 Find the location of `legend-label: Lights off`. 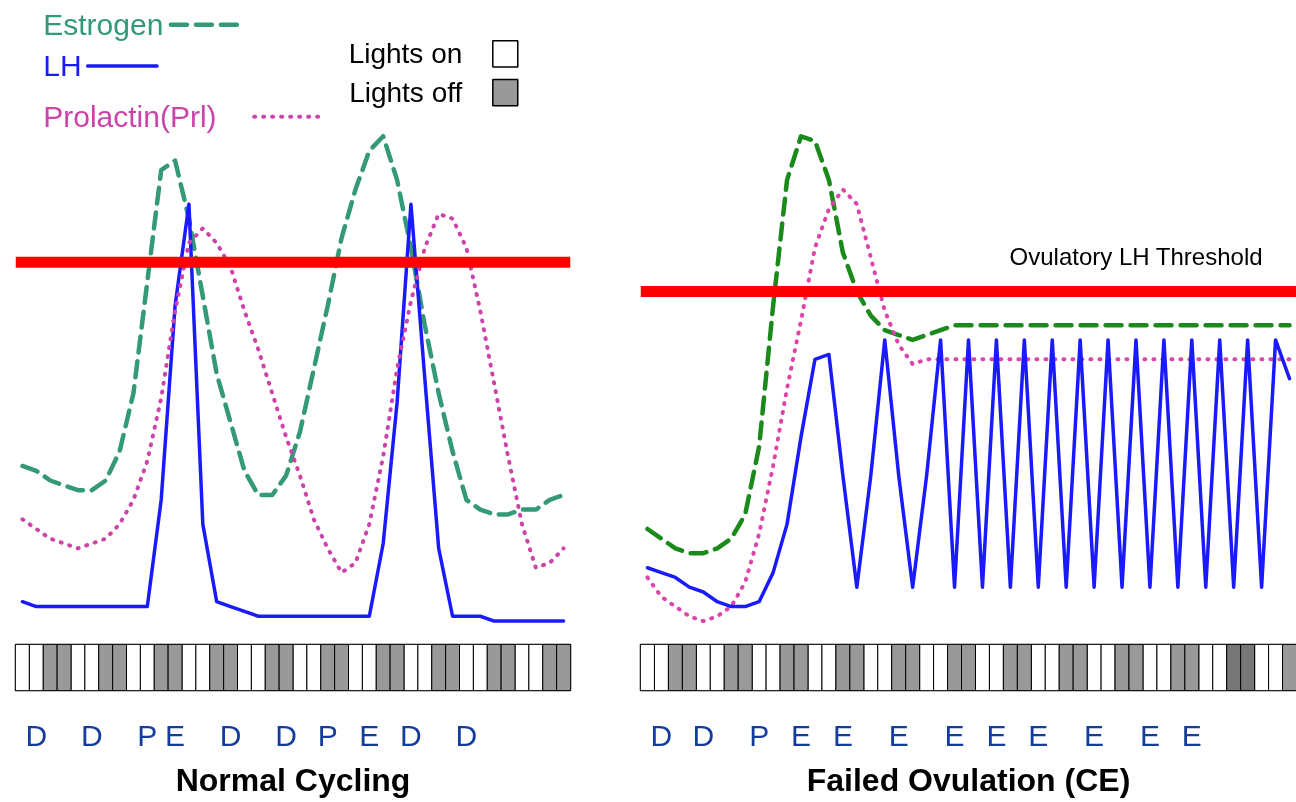

legend-label: Lights off is located at coordinates (406, 93).